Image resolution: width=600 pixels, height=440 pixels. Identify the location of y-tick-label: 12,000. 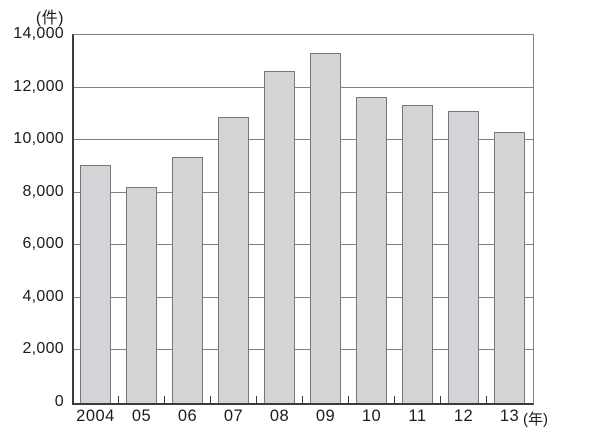
(38, 86).